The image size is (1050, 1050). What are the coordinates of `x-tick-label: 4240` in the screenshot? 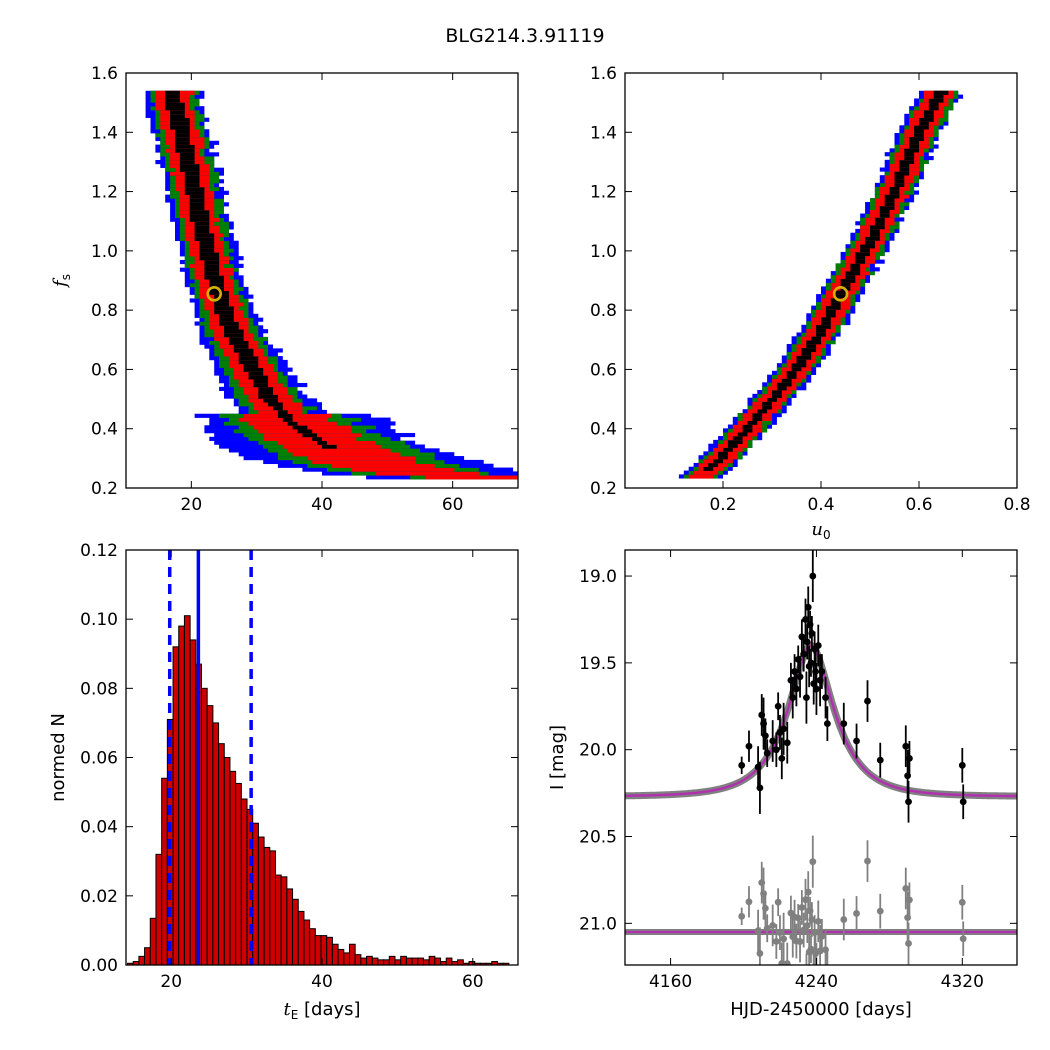 It's located at (816, 982).